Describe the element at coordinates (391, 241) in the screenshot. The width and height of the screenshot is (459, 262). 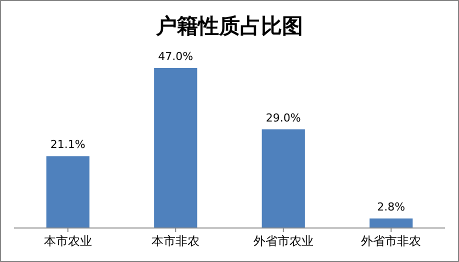
I see `x-tick-label: 外省市非农` at that location.